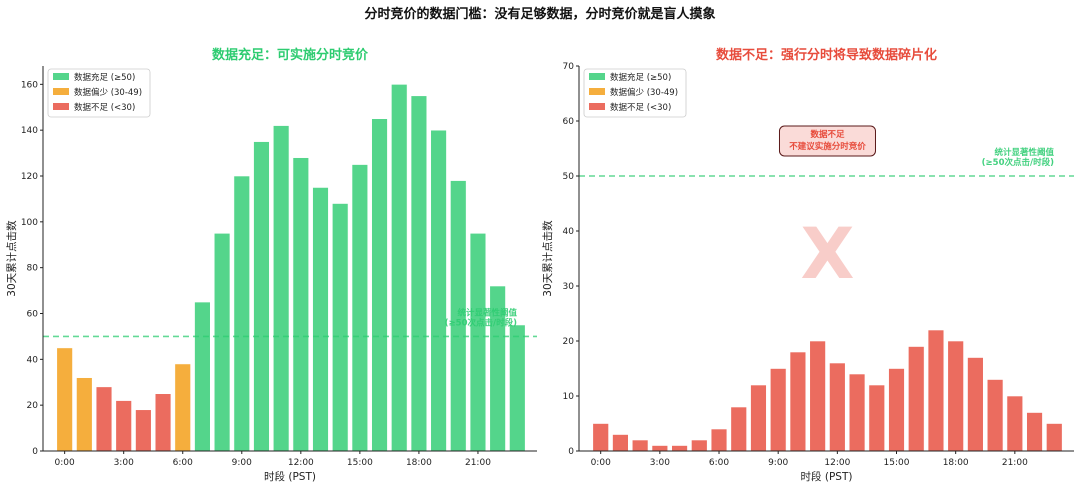 The height and width of the screenshot is (489, 1080). Describe the element at coordinates (569, 67) in the screenshot. I see `panel2-y-tick-label: 70` at that location.